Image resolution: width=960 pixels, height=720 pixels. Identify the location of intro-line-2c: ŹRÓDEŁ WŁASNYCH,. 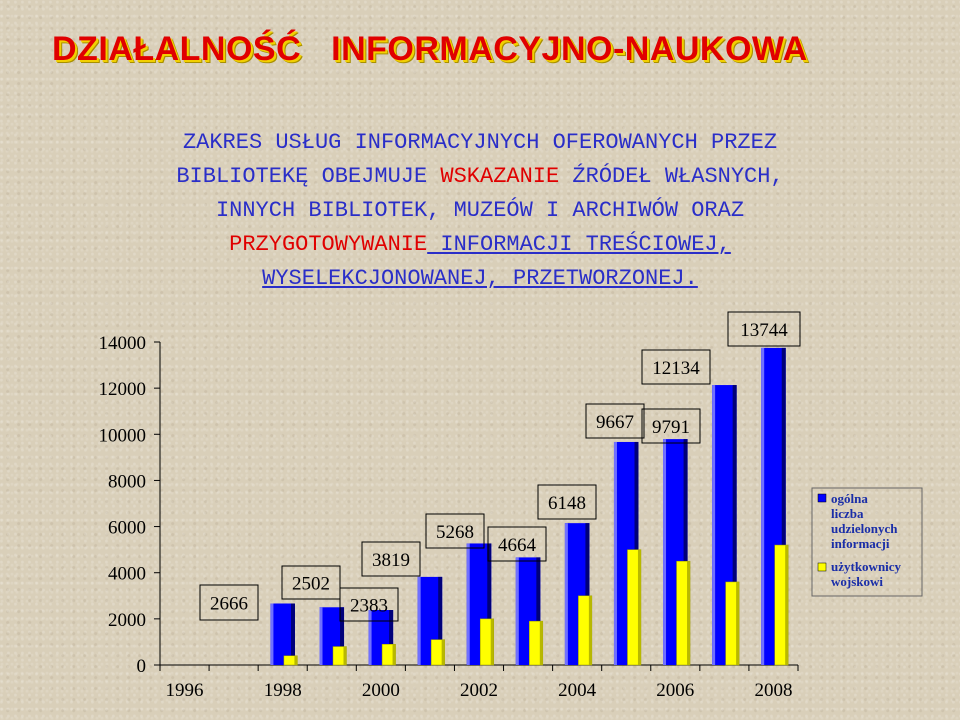
(671, 176).